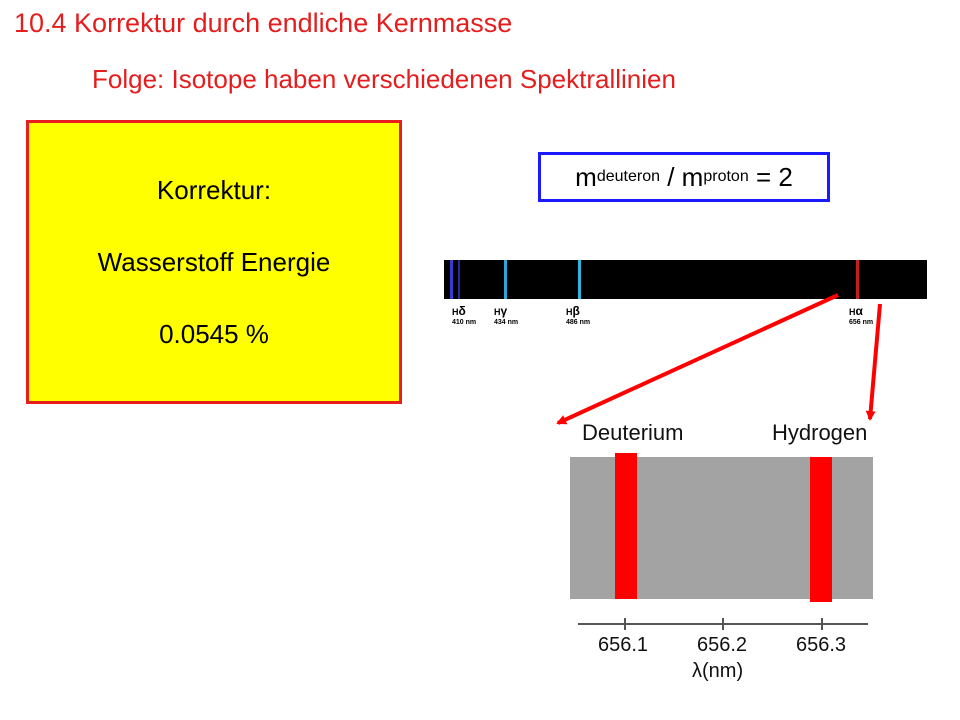 This screenshot has height=720, width=960. Describe the element at coordinates (859, 311) in the screenshot. I see `h-alpha-greek: α` at that location.